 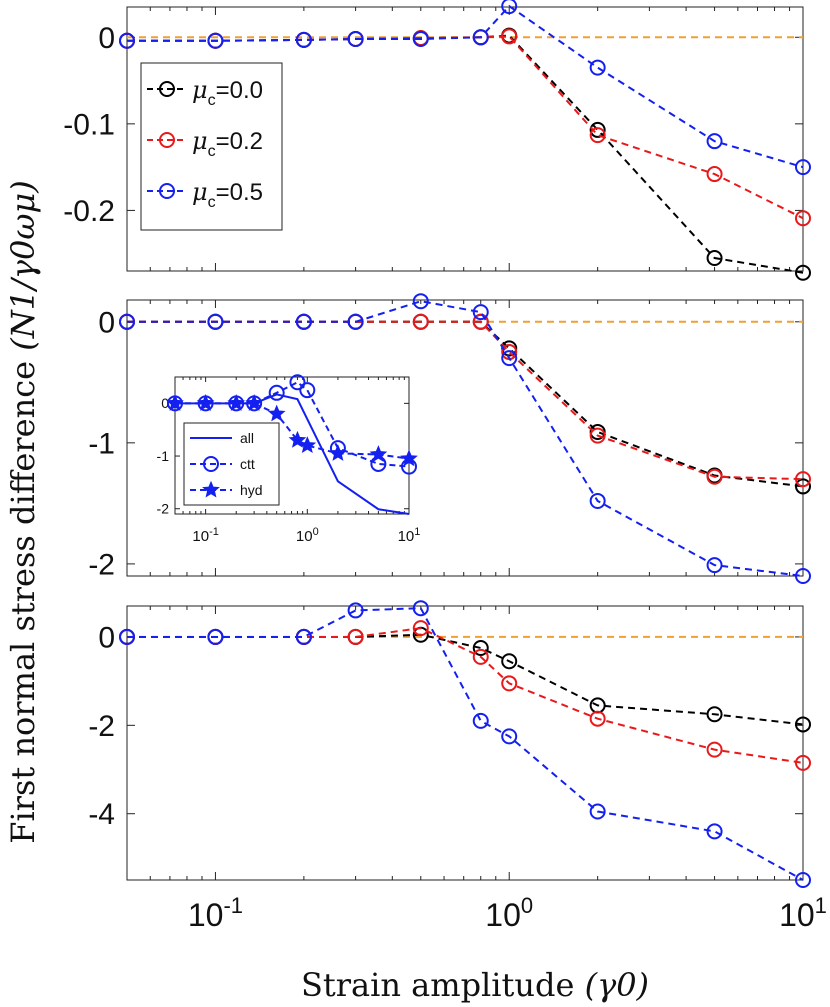 I want to click on inset-legend: all ctt hyd, so click(x=231, y=464).